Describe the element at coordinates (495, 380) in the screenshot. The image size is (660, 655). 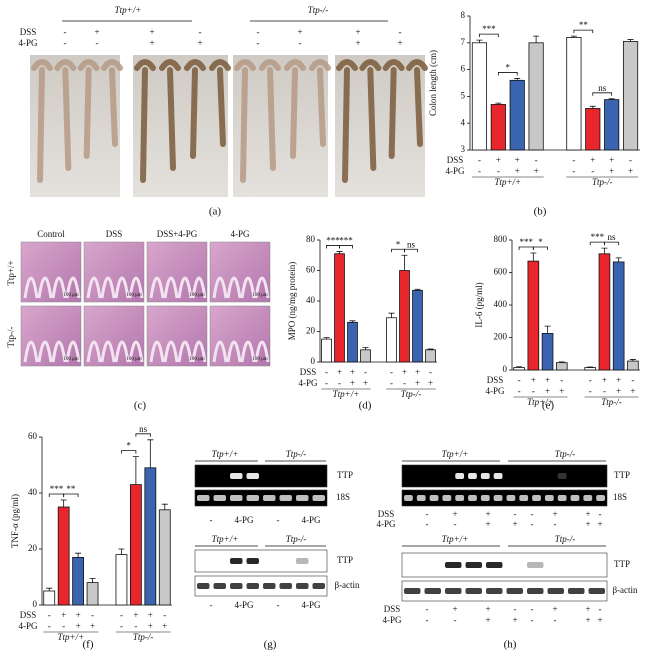
I see `row-label: DSS` at that location.